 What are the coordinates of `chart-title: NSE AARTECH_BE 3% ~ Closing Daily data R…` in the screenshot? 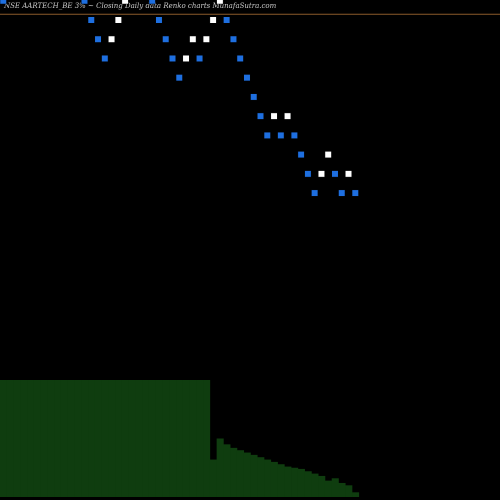 It's located at (140, 6).